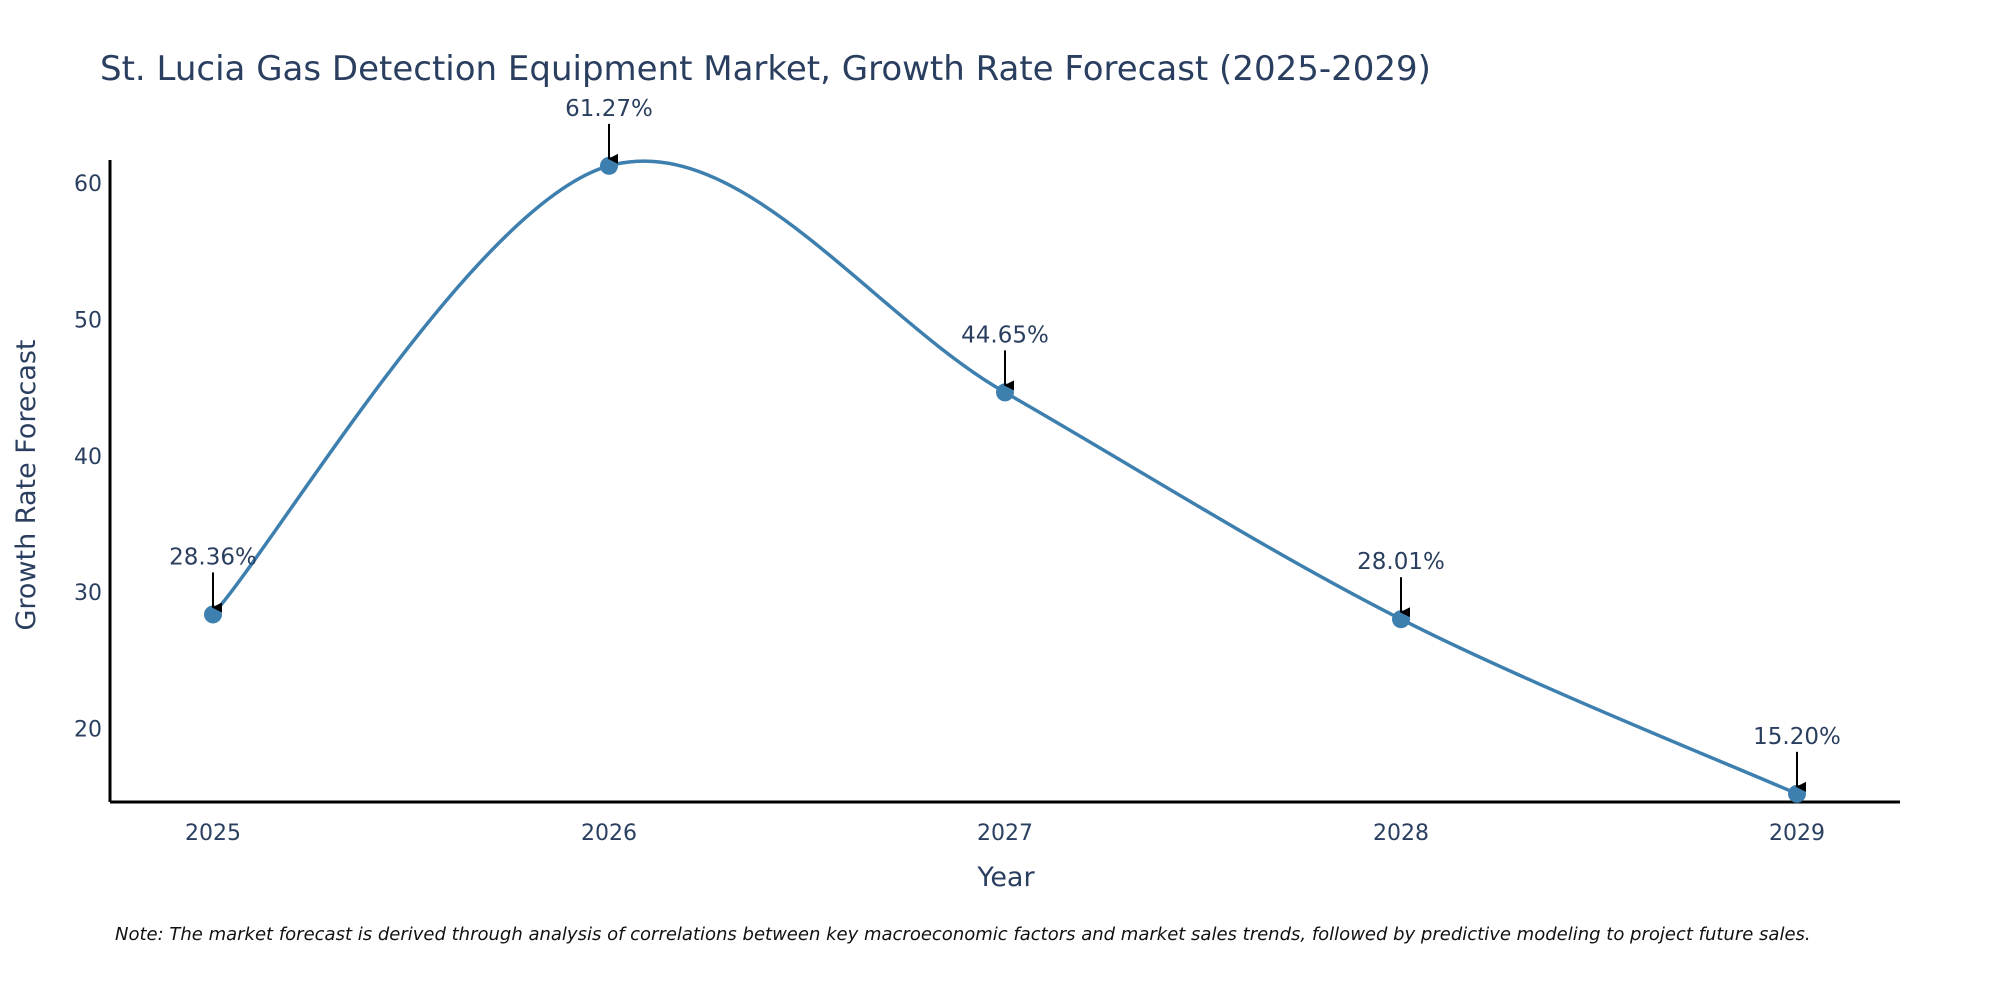  Describe the element at coordinates (609, 109) in the screenshot. I see `data-label: 61.27%` at that location.